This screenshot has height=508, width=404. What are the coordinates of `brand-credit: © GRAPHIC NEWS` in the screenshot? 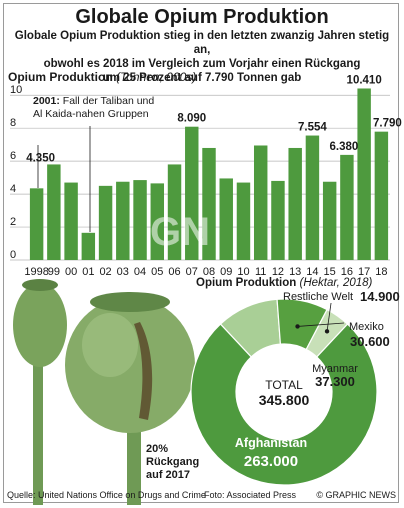 It's located at (356, 495).